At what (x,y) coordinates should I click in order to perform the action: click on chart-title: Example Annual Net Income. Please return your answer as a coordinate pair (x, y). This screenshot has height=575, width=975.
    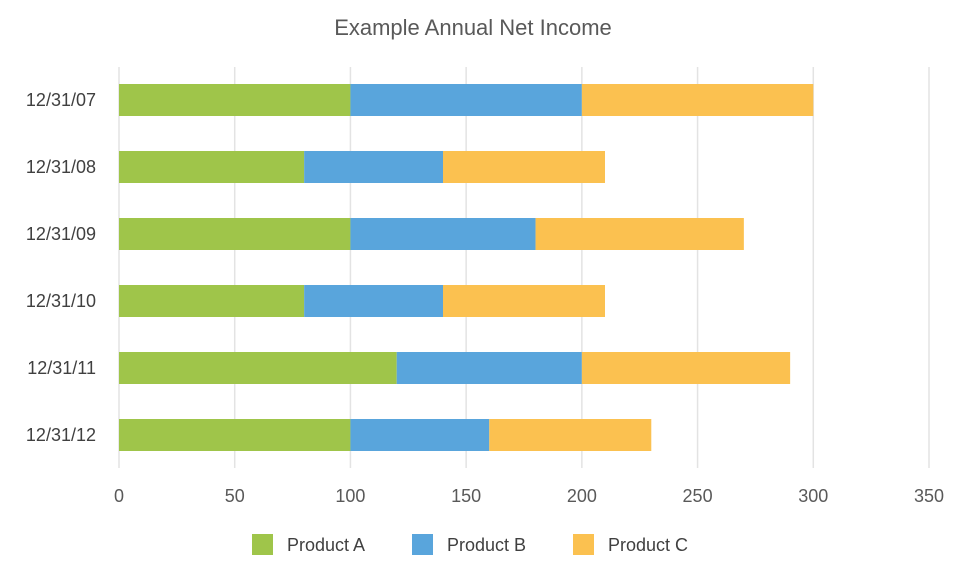
    Looking at the image, I should click on (473, 27).